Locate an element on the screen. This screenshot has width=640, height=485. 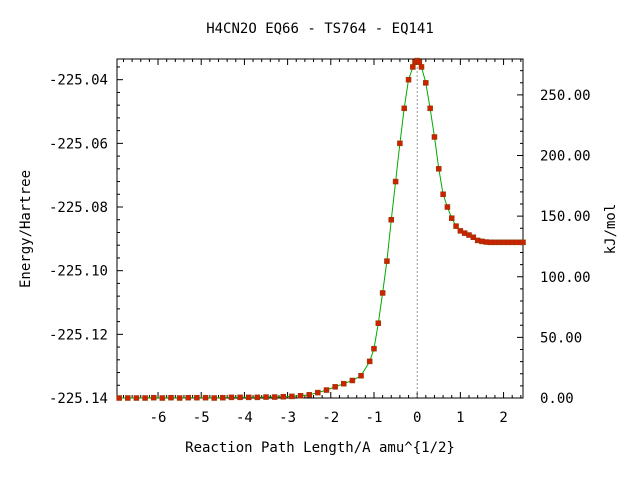
x-tick-label: 2 is located at coordinates (503, 418).